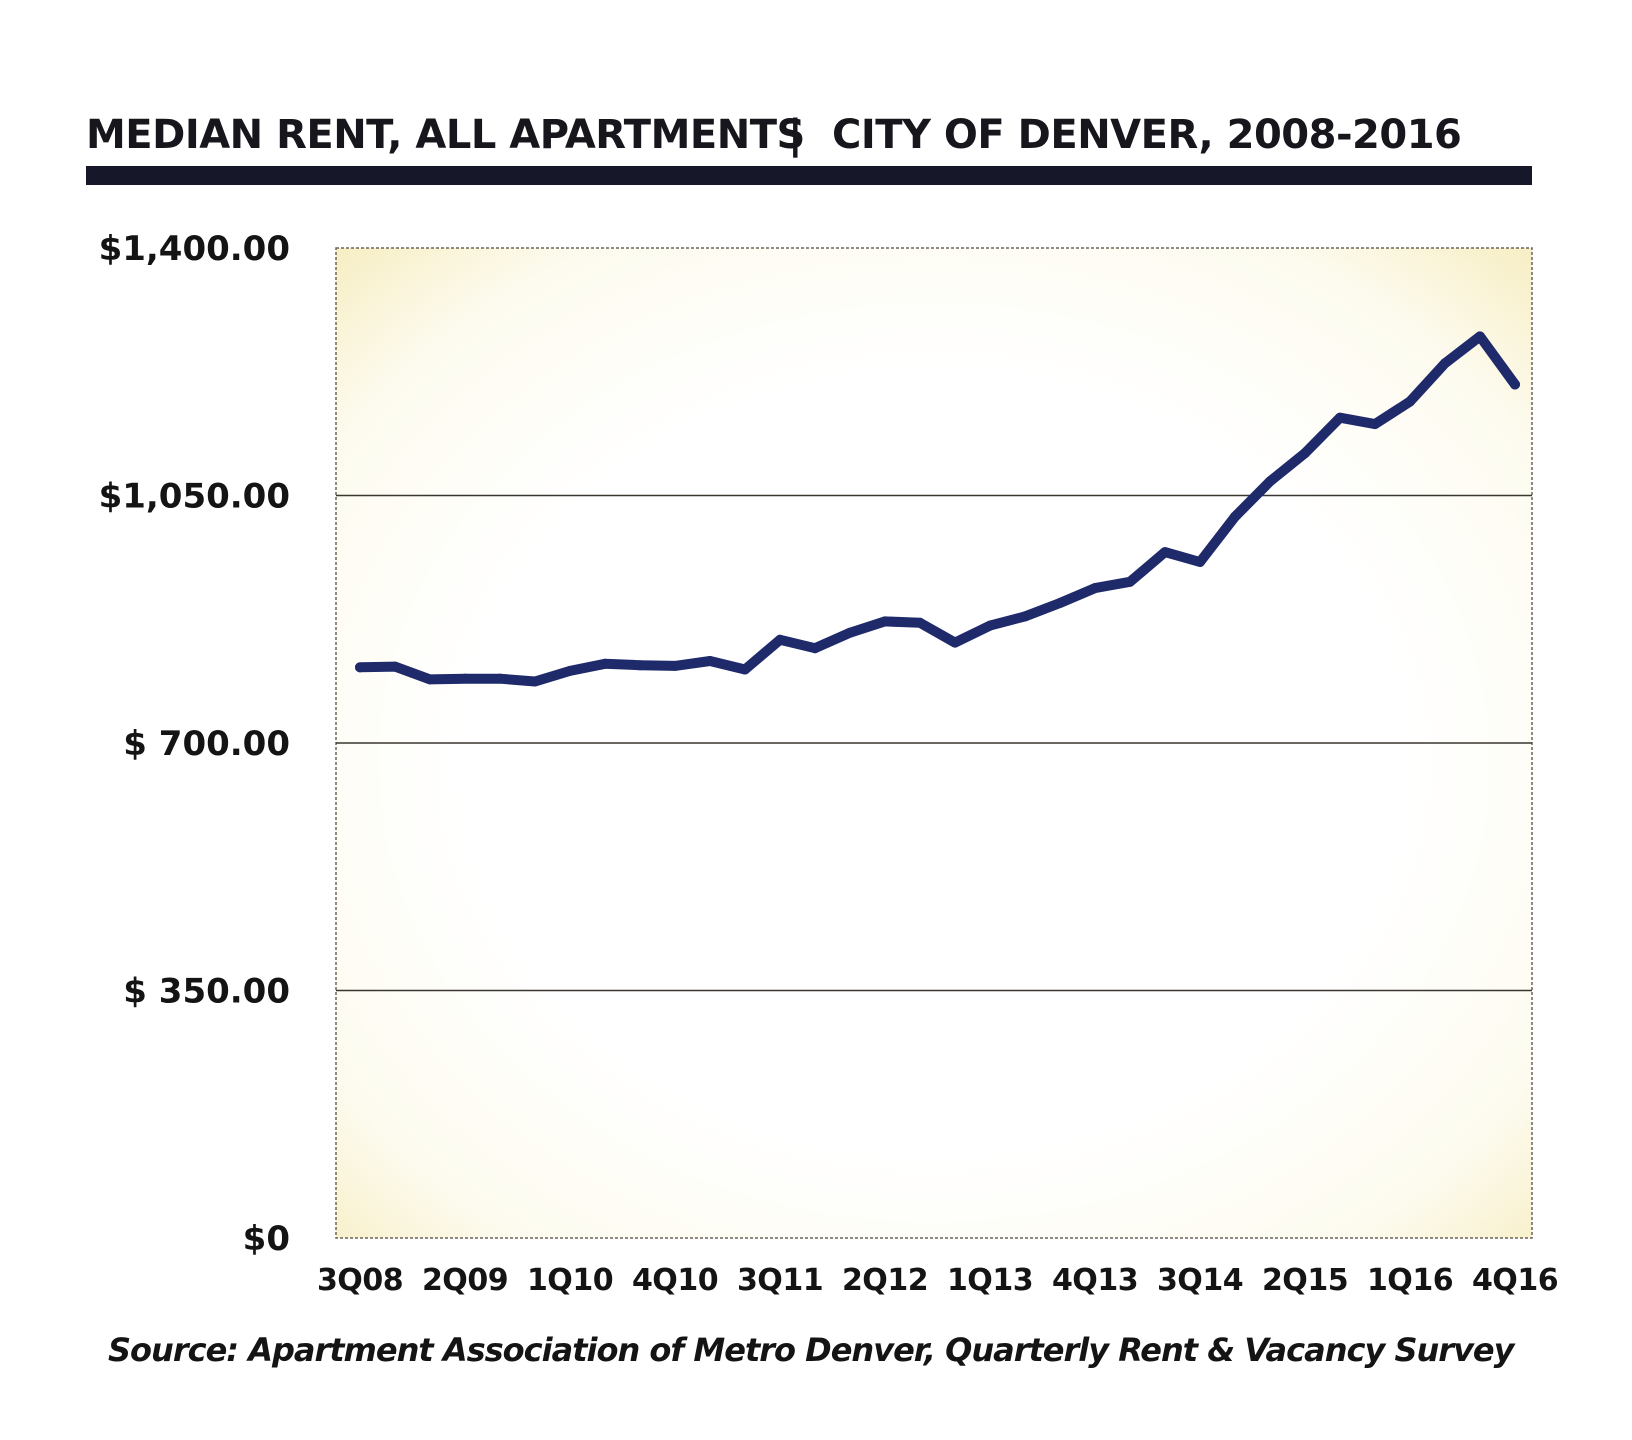 The width and height of the screenshot is (1632, 1440). I want to click on y-axis-ticks: $0 $ 350.00 $ 700.00 $1,050.00 $1,400.00, so click(194, 744).